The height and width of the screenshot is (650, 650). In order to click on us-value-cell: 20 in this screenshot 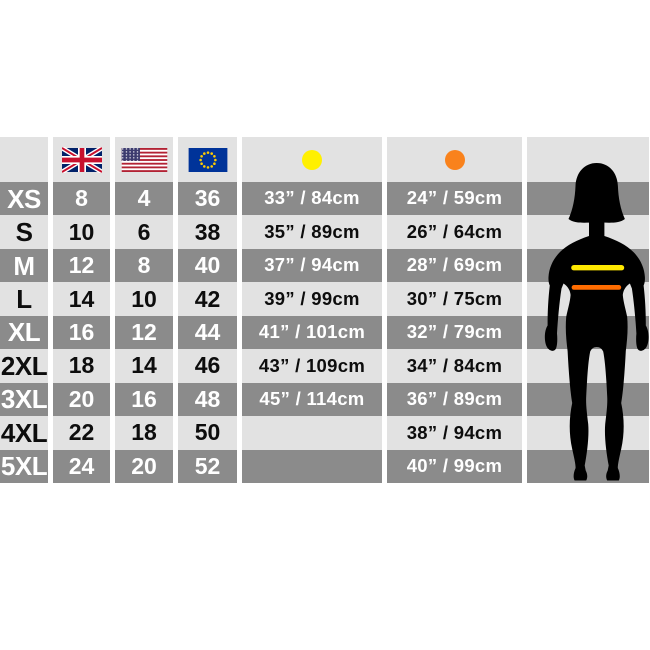, I will do `click(144, 466)`.